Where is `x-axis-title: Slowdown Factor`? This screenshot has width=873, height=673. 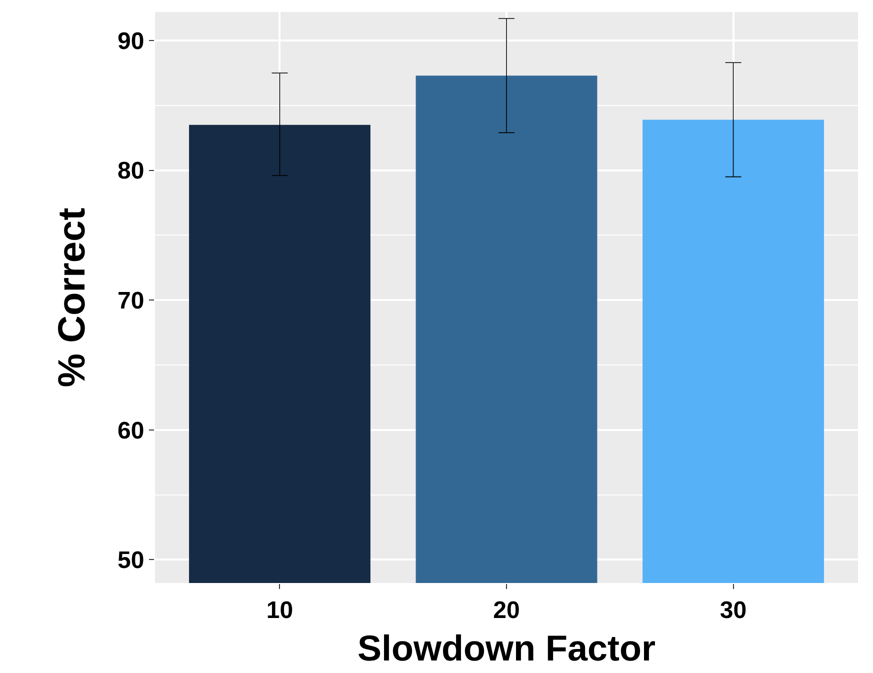
x-axis-title: Slowdown Factor is located at coordinates (506, 648).